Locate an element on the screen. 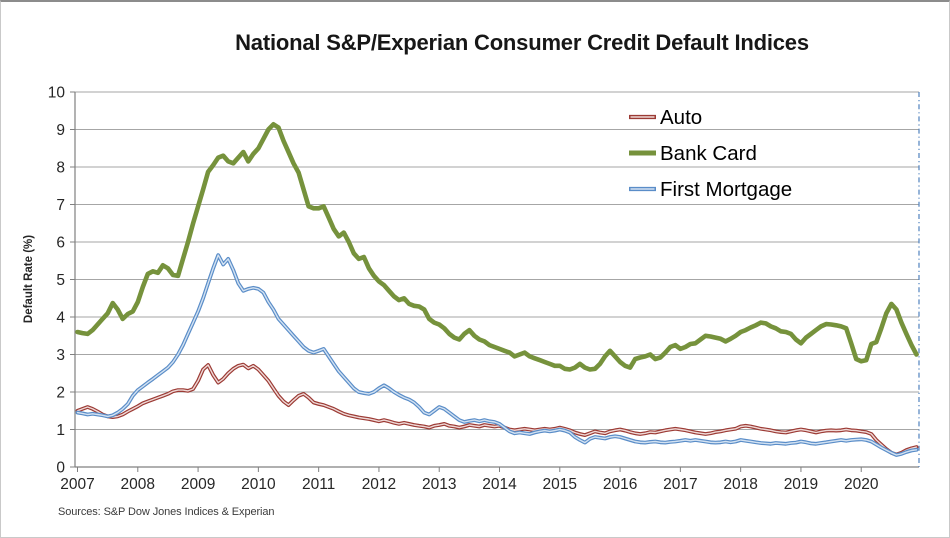 The width and height of the screenshot is (950, 538). legend-label-bank-card: Bank Card is located at coordinates (708, 153).